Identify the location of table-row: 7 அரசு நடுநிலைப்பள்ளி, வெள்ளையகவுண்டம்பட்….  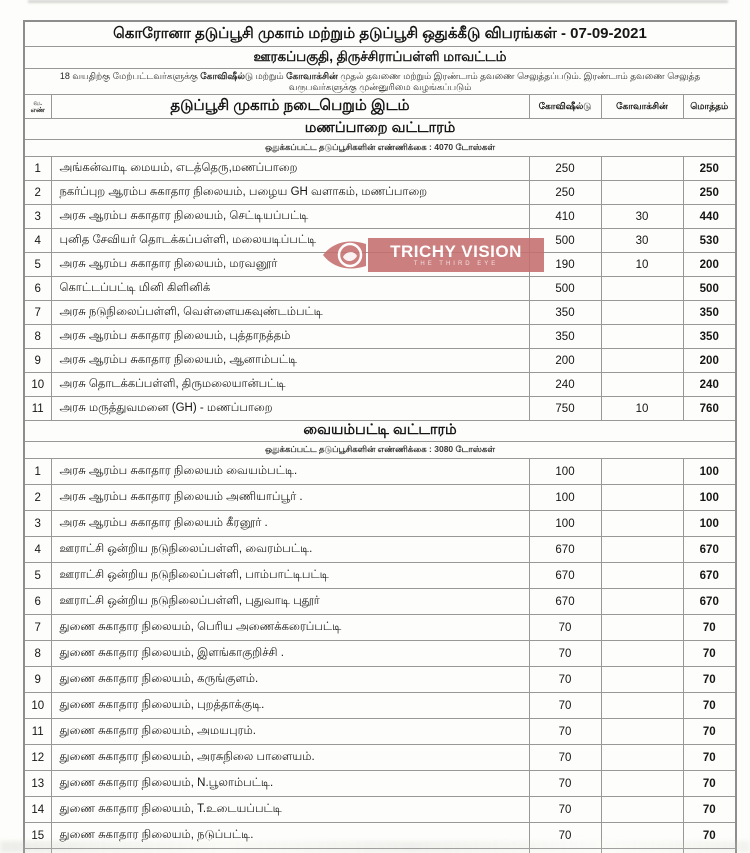
(380, 312).